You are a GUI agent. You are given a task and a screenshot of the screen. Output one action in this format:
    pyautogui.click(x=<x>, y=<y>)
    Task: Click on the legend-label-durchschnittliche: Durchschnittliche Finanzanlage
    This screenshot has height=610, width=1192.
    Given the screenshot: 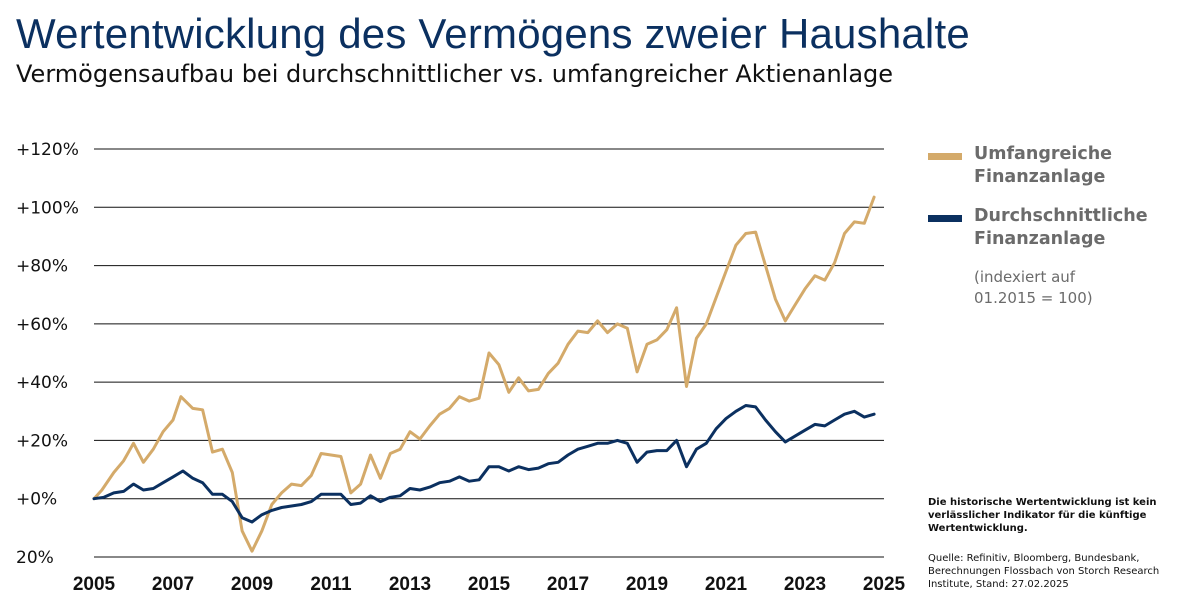 What is the action you would take?
    pyautogui.click(x=1061, y=227)
    